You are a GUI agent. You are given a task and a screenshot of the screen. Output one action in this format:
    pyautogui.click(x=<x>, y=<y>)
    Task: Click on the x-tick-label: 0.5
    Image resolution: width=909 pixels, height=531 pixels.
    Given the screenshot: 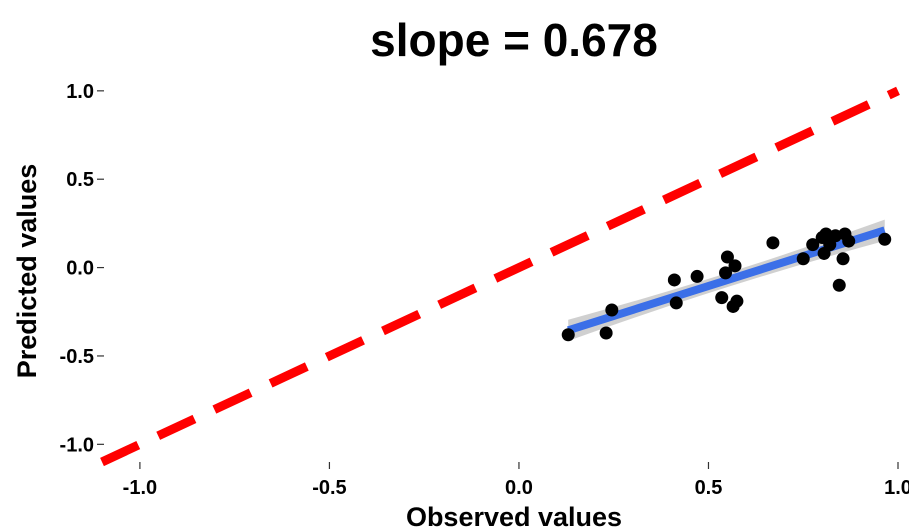 What is the action you would take?
    pyautogui.click(x=709, y=488)
    